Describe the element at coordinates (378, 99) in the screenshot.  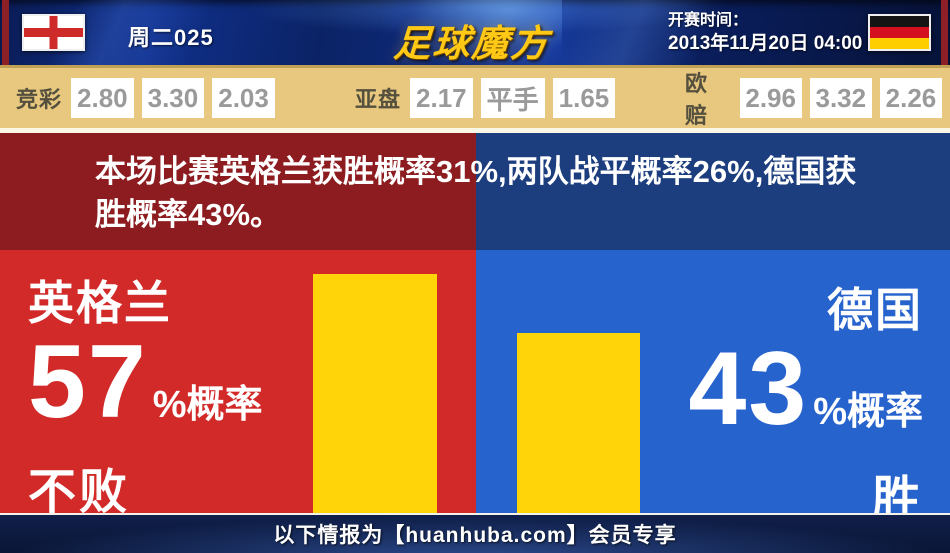
I see `odds-label-yapan: 亚盘` at that location.